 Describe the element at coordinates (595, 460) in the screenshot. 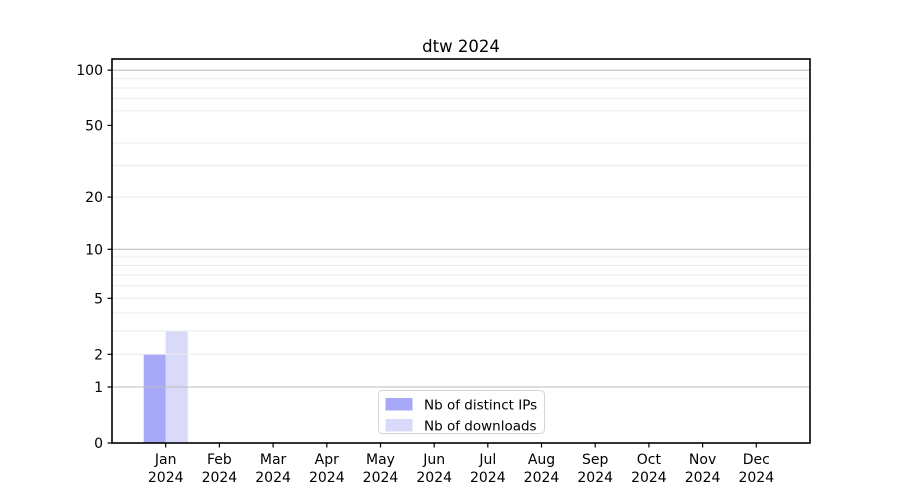

I see `x-axis-tick-label-month: Sep` at that location.